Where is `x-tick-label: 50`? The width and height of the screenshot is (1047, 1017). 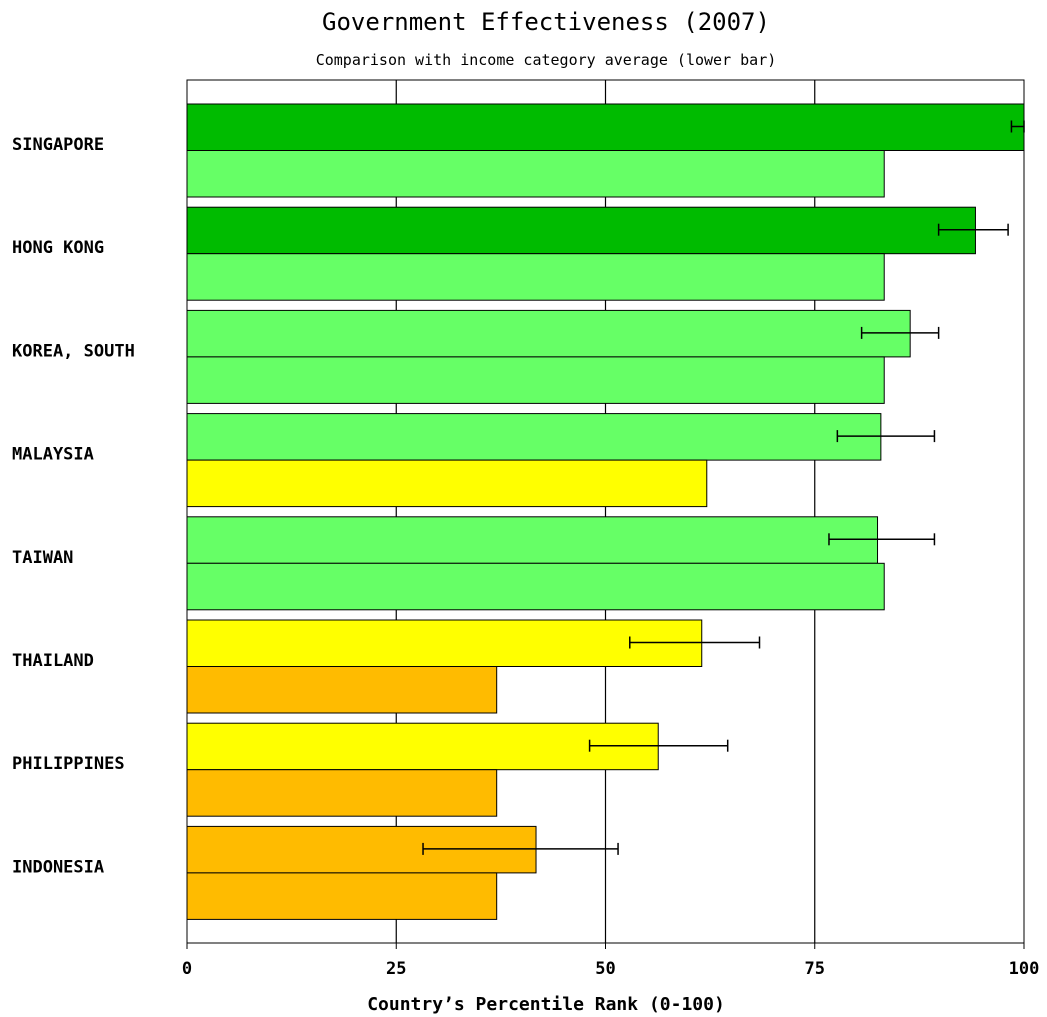 x-tick-label: 50 is located at coordinates (605, 969).